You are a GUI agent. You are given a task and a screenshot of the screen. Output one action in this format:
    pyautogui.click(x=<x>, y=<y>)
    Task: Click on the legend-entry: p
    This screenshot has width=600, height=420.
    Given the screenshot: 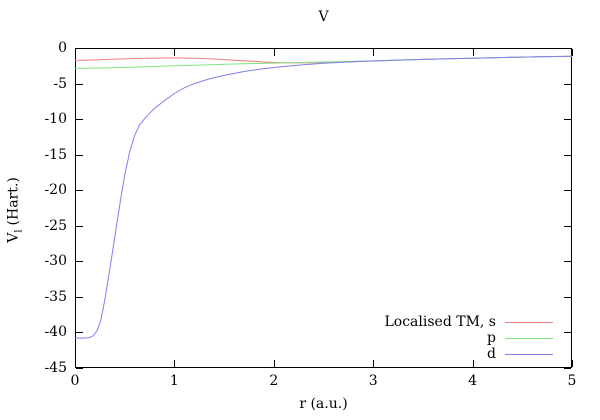 What is the action you would take?
    pyautogui.click(x=468, y=338)
    